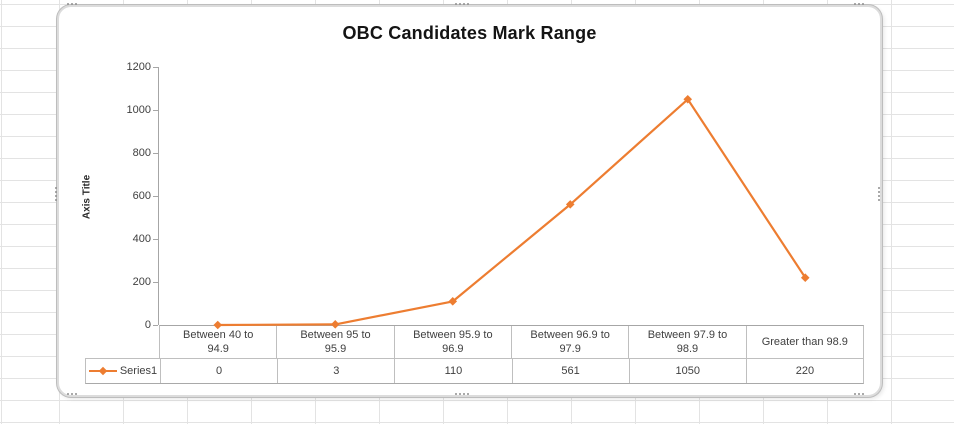 Image resolution: width=954 pixels, height=424 pixels. Describe the element at coordinates (218, 371) in the screenshot. I see `value-cell: 0` at that location.